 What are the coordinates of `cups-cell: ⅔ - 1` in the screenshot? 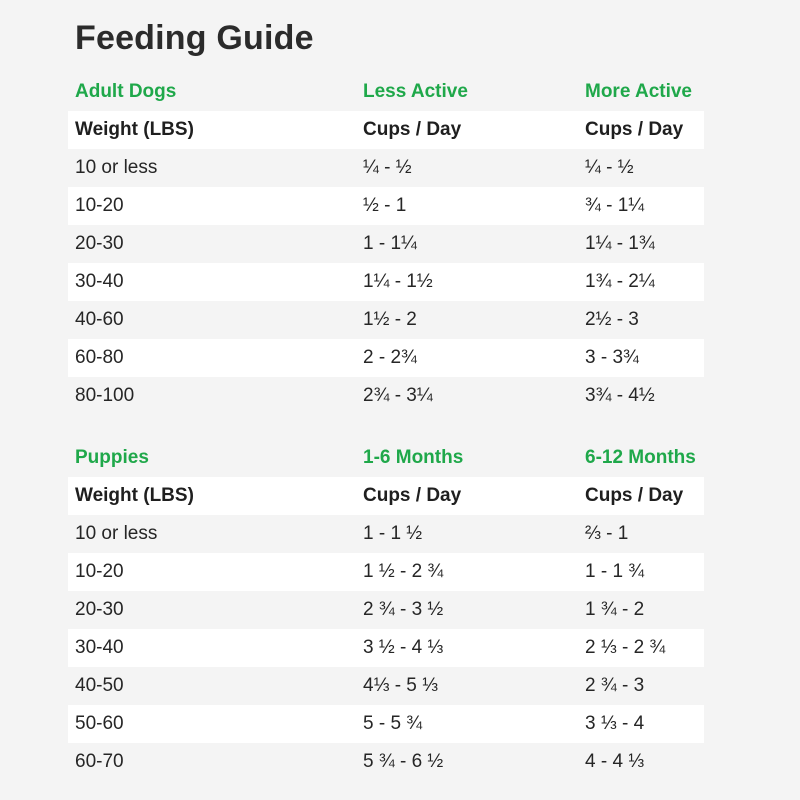 It's located at (607, 533).